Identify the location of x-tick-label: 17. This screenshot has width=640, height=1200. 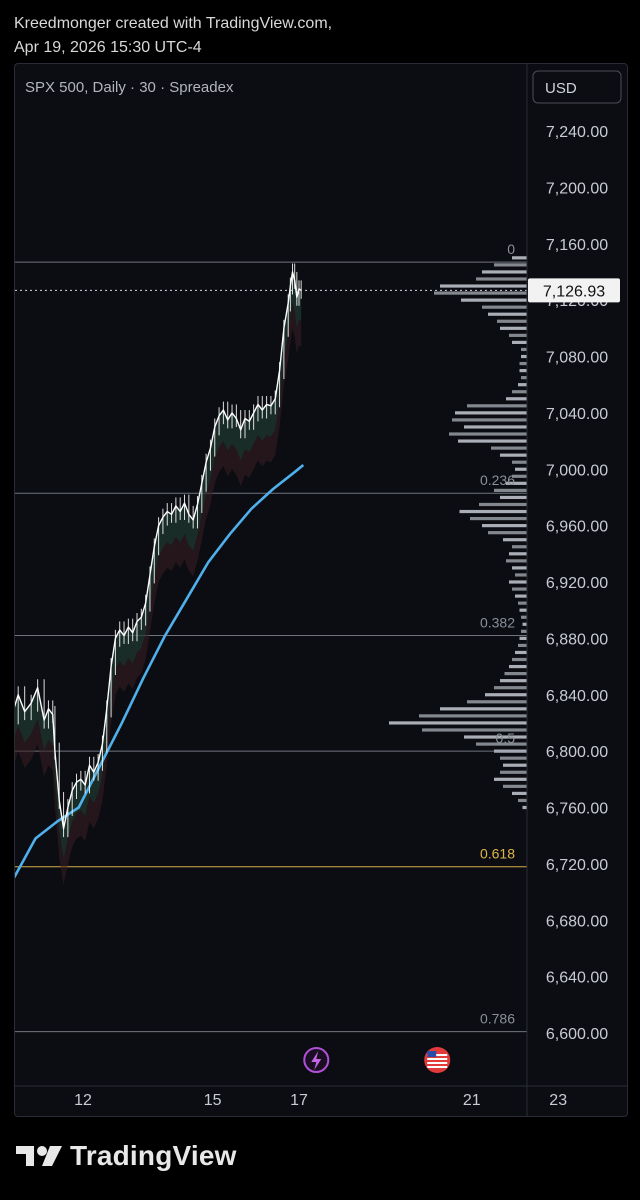
(299, 1100).